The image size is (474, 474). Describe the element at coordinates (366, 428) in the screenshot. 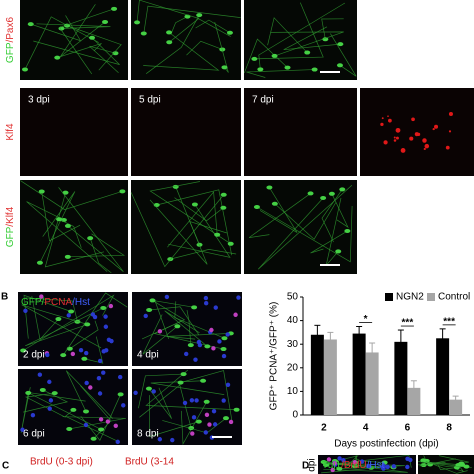

I see `x-tick-label: 4` at that location.